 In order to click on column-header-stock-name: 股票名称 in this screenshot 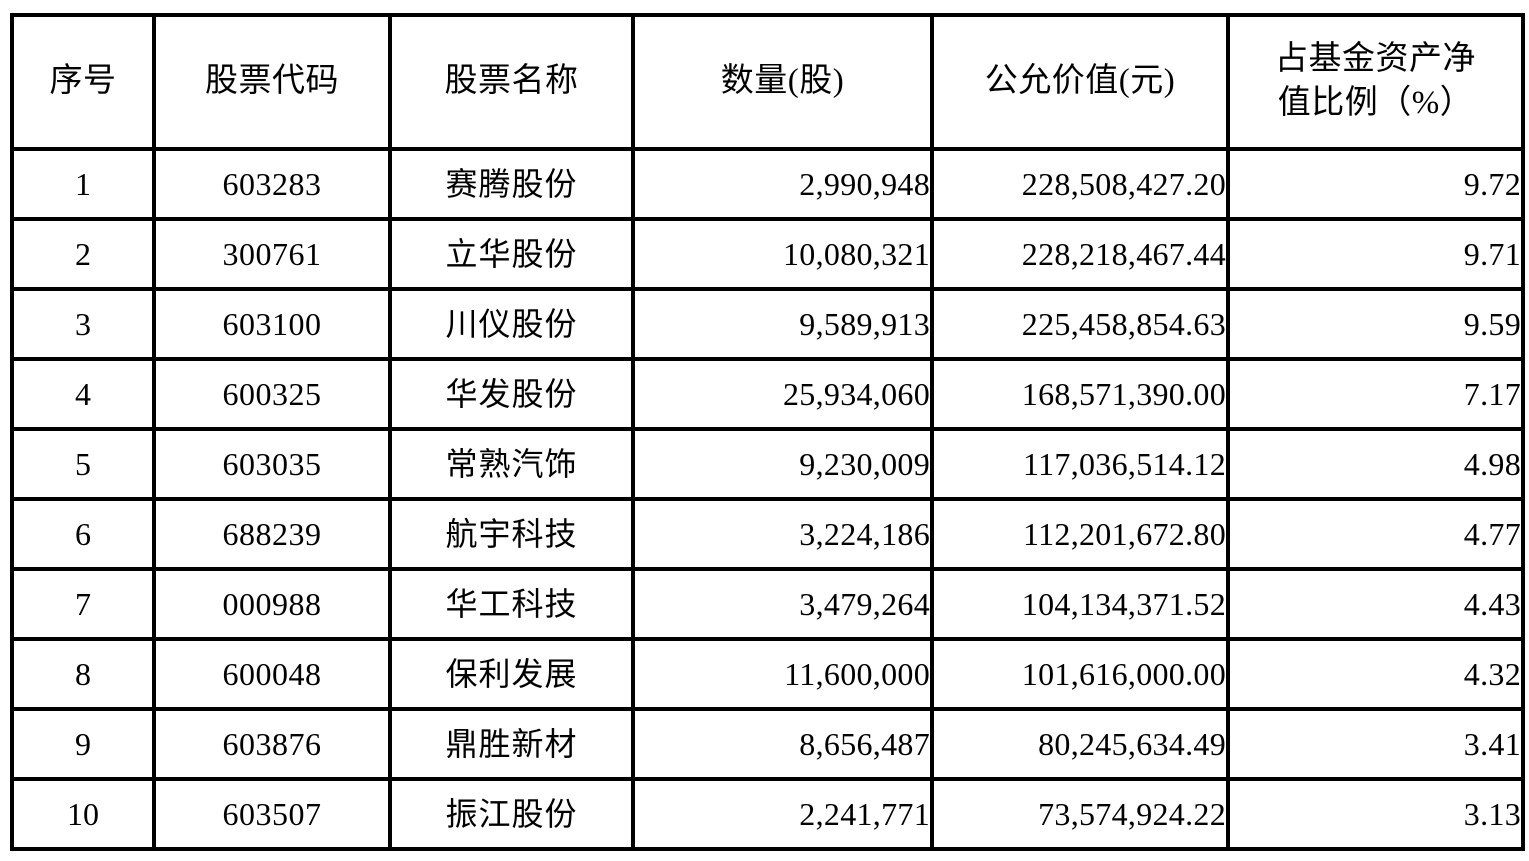, I will do `click(511, 82)`.